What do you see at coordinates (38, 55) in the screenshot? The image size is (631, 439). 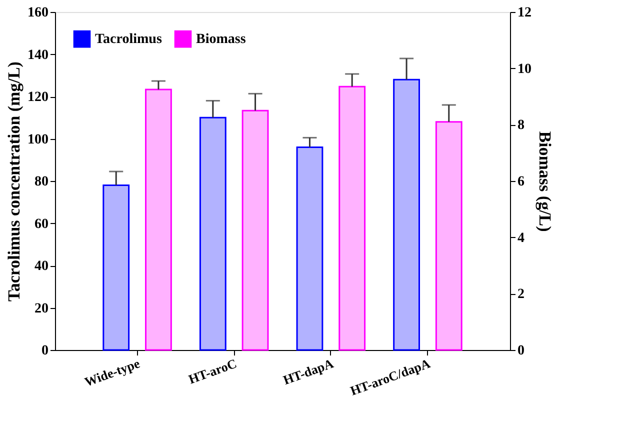 I see `y-tick-label: 140` at bounding box center [38, 55].